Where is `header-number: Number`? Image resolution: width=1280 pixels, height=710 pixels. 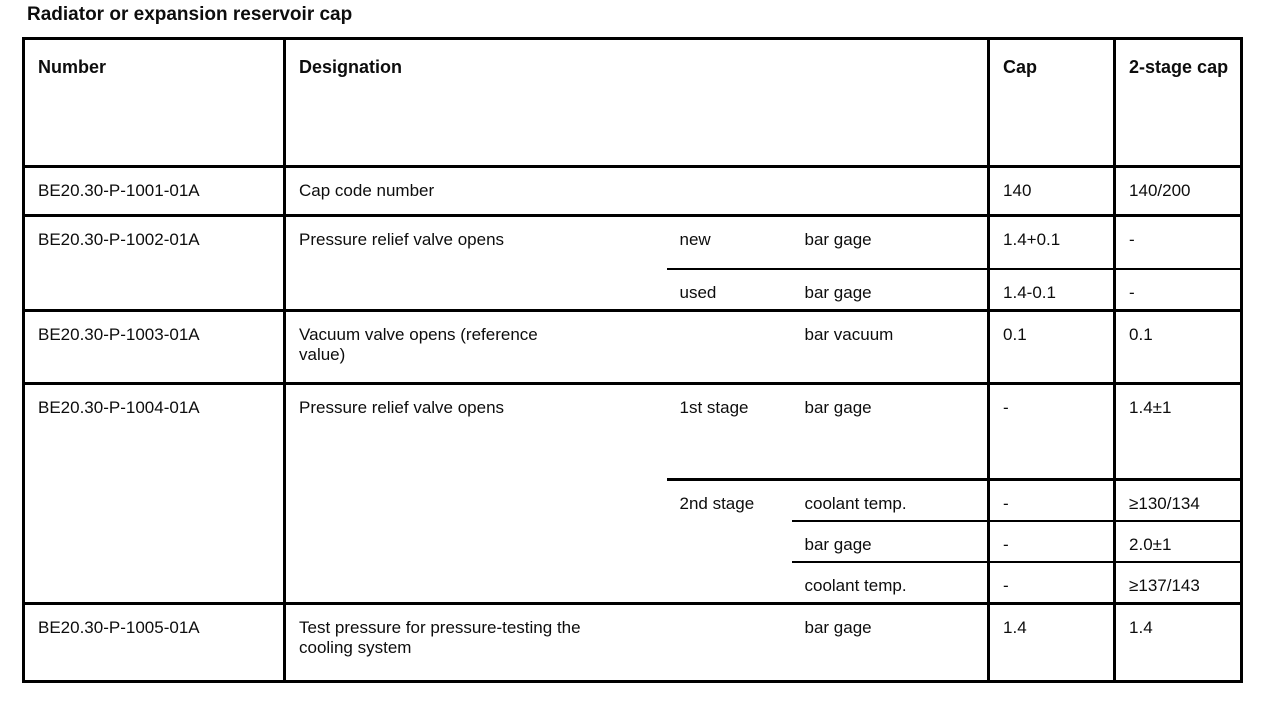
header-number: Number is located at coordinates (154, 103).